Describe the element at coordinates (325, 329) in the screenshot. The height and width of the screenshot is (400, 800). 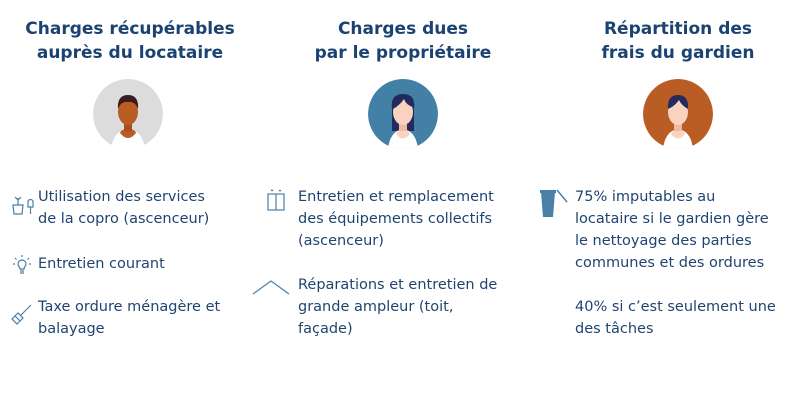
I see `item-text: façade)` at that location.